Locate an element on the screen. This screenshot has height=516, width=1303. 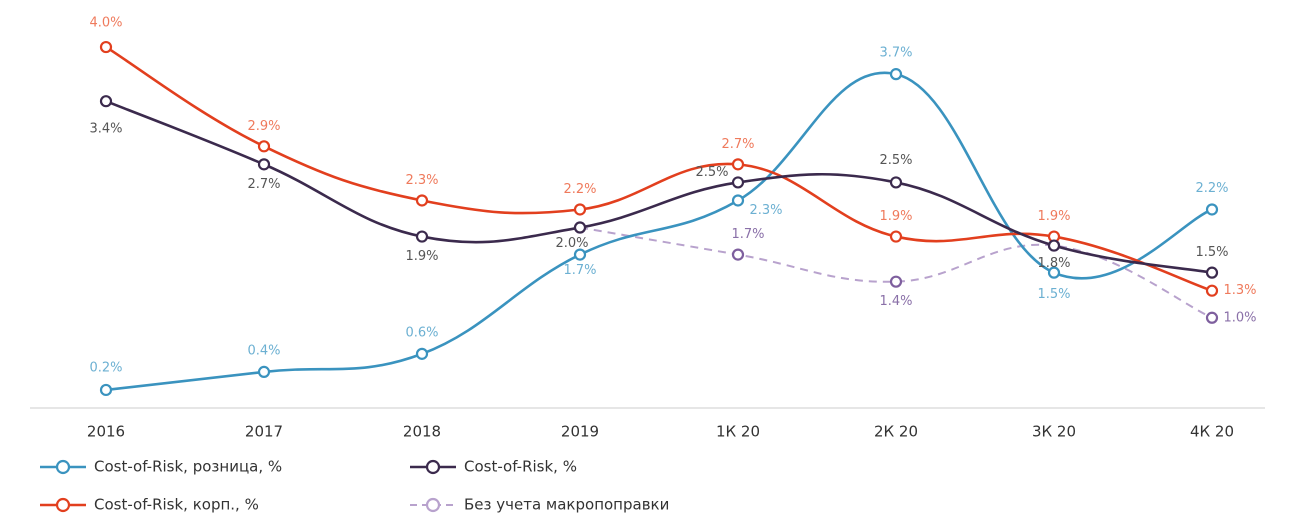
data-label: 2.0% is located at coordinates (571, 243).